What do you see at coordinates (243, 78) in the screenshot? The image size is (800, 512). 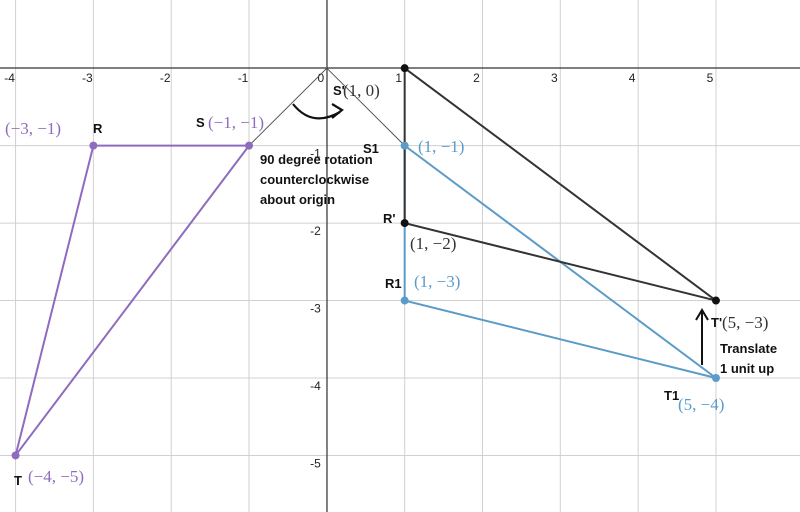 I see `x-tick-label: -1` at bounding box center [243, 78].